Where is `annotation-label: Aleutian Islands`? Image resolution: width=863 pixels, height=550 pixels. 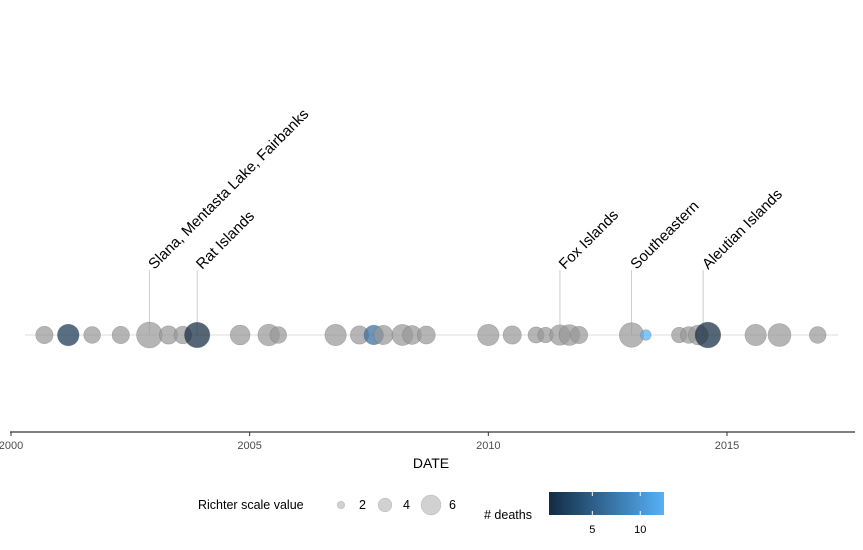 annotation-label: Aleutian Islands is located at coordinates (742, 229).